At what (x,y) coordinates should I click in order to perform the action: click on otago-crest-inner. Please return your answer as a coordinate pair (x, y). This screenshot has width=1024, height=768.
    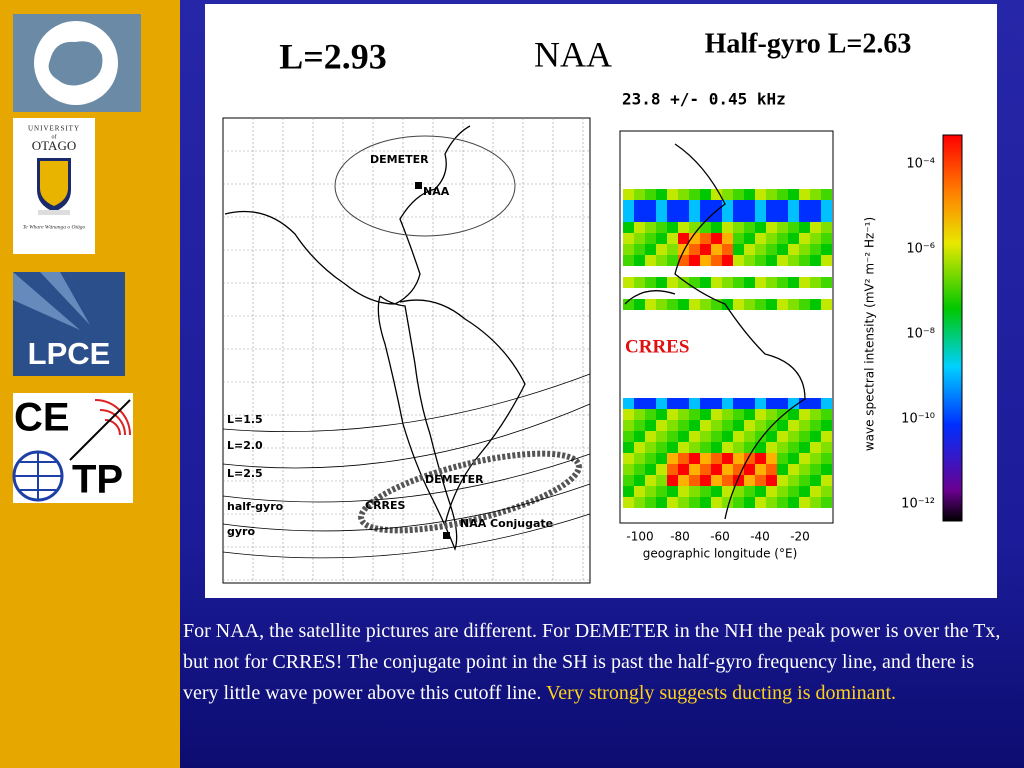
    Looking at the image, I should click on (54, 183).